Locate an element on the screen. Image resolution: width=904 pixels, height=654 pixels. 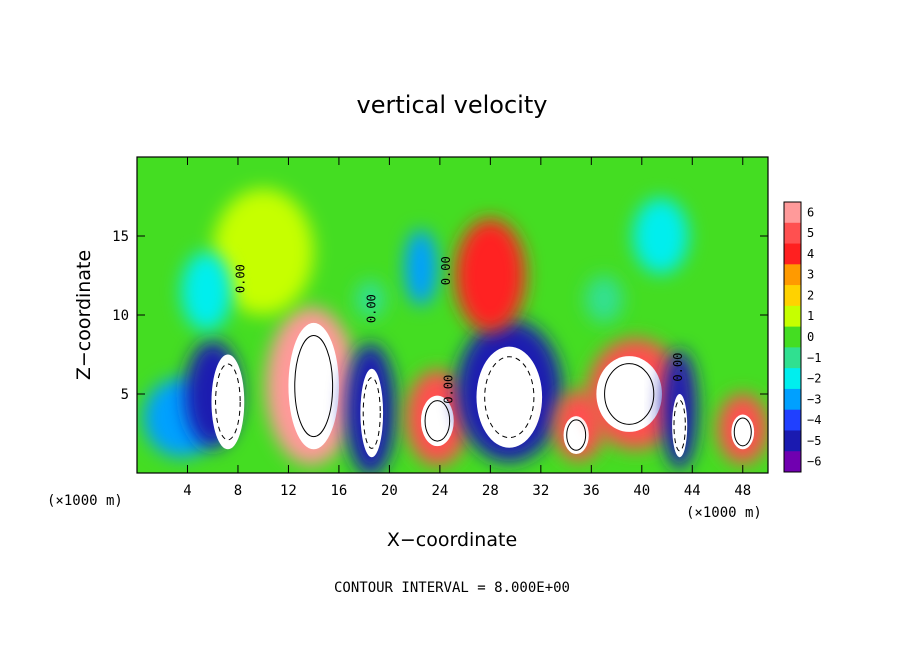
y-axis-title: Z−coordinate is located at coordinates (84, 315).